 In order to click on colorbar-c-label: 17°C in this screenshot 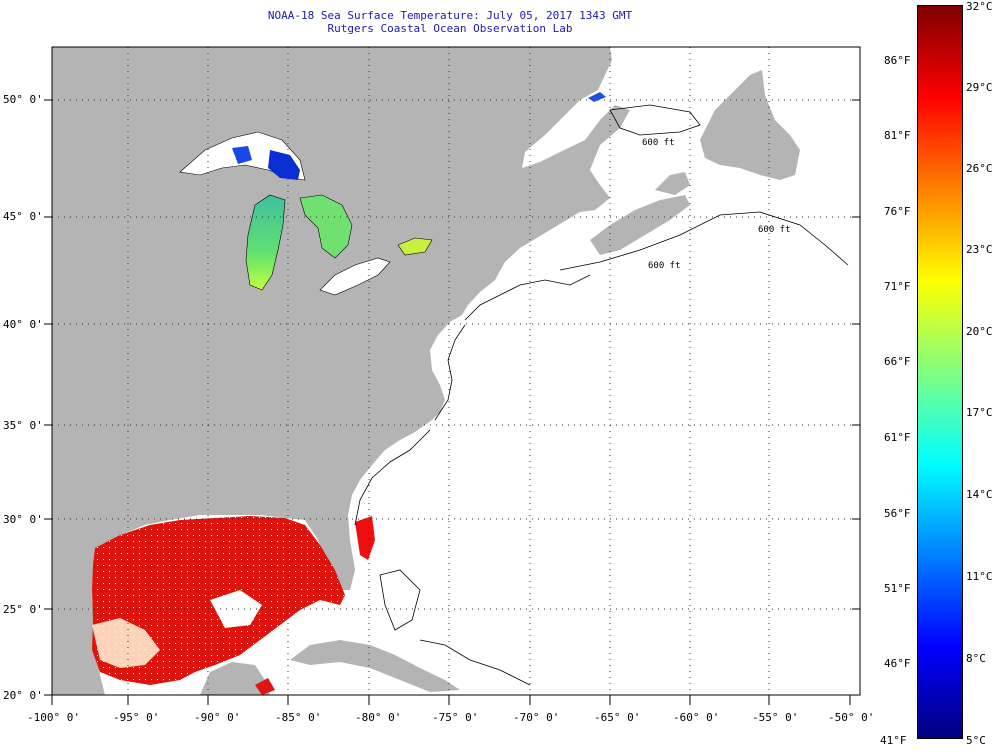, I will do `click(979, 412)`.